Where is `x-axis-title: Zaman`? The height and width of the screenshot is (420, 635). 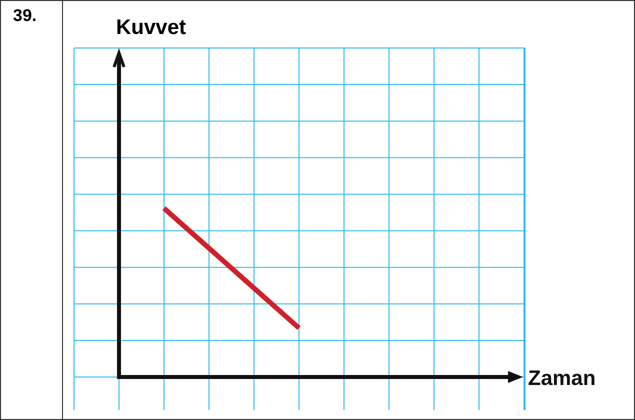 x-axis-title: Zaman is located at coordinates (562, 378).